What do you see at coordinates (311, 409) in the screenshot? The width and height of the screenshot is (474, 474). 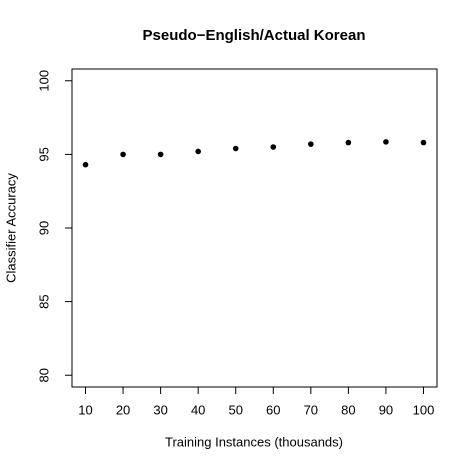 I see `x-tick-label: 70` at bounding box center [311, 409].